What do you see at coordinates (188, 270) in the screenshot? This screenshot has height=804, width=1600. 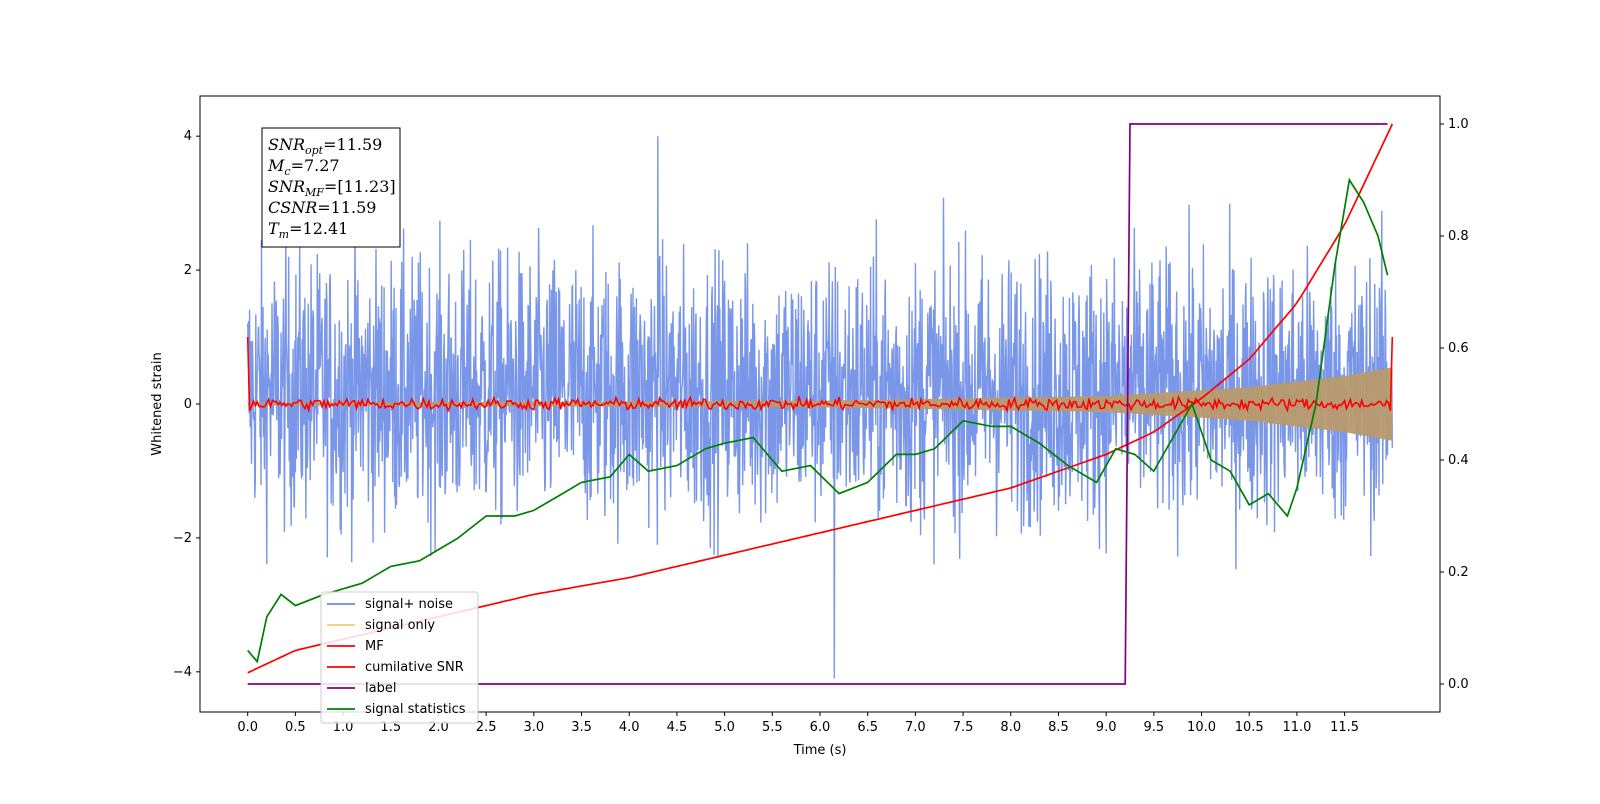 I see `y-left-tick-label: 2` at bounding box center [188, 270].